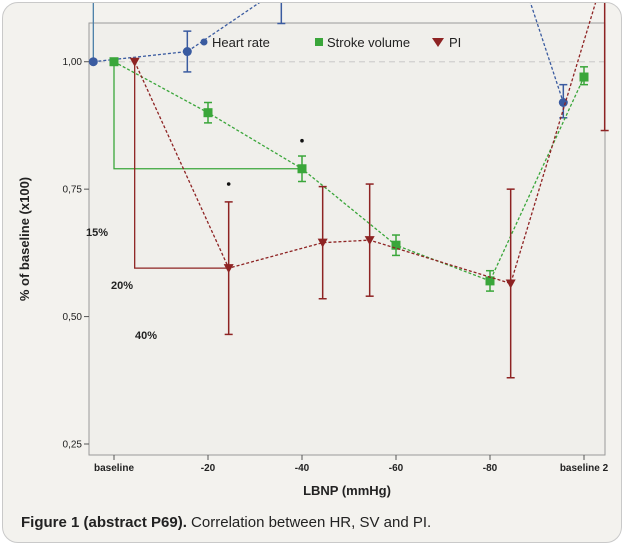 This screenshot has height=547, width=626. What do you see at coordinates (490, 468) in the screenshot?
I see `x-tick-label: -80` at bounding box center [490, 468].